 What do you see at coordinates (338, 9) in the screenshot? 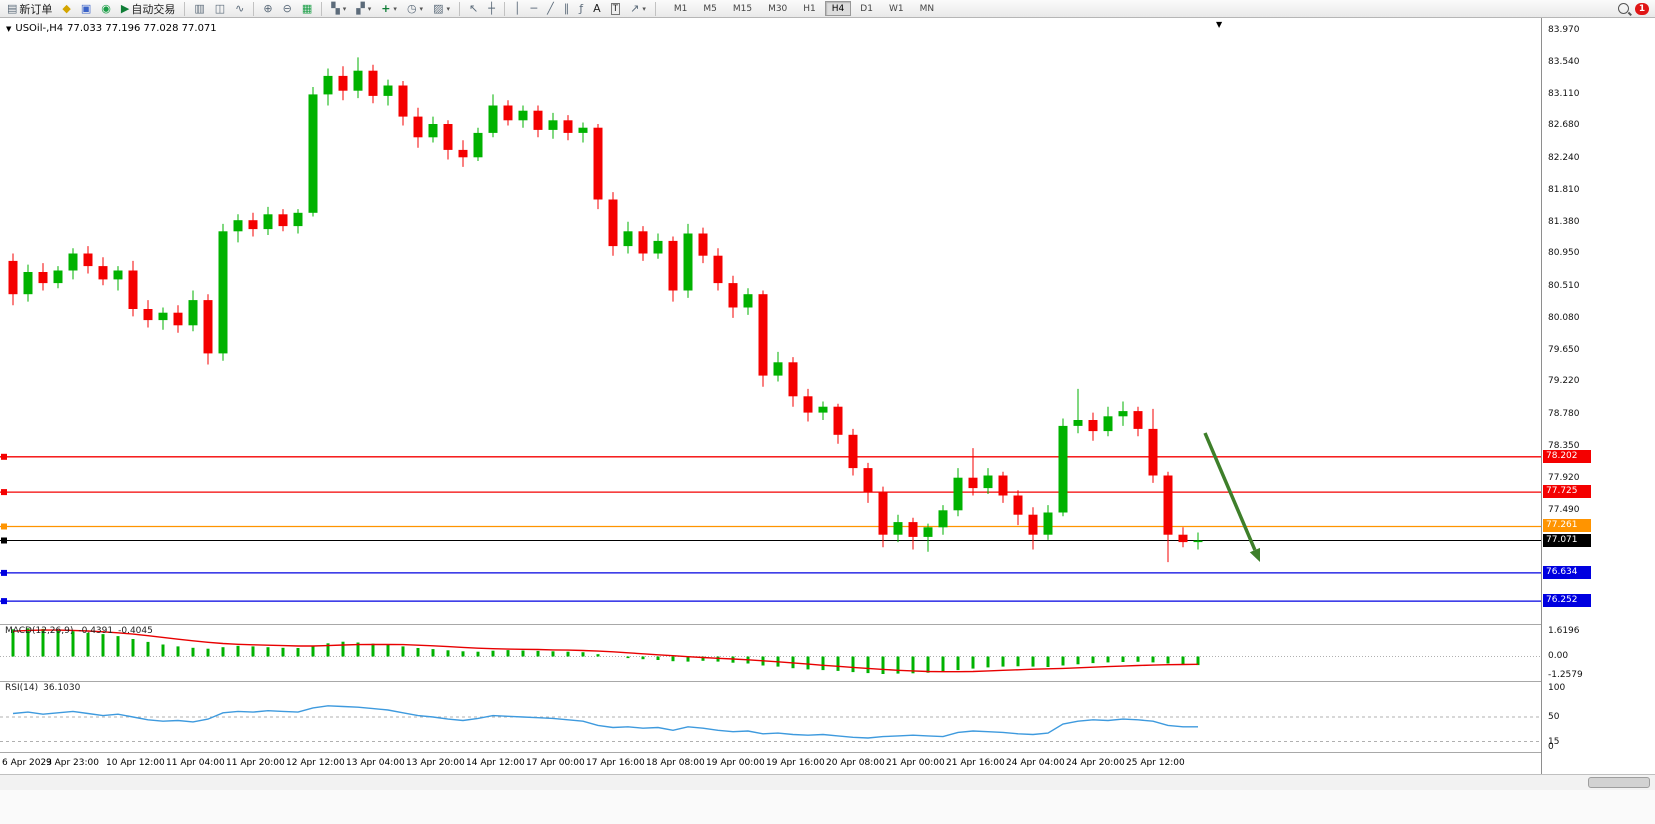
I see `arrange-charts-button: ▚ ▾` at bounding box center [338, 9].